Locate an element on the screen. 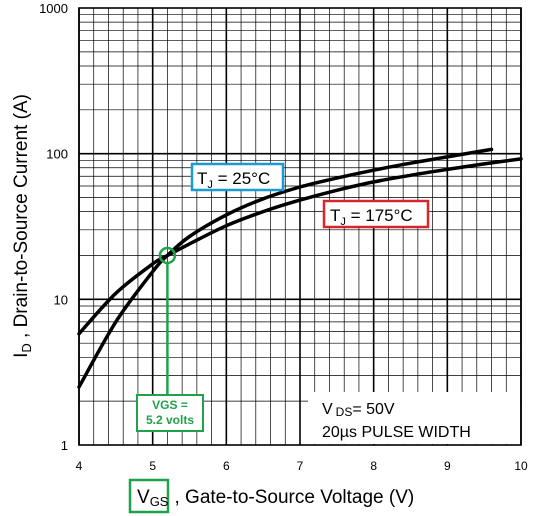 The height and width of the screenshot is (516, 540). y-tick-label: 1000 is located at coordinates (53, 8).